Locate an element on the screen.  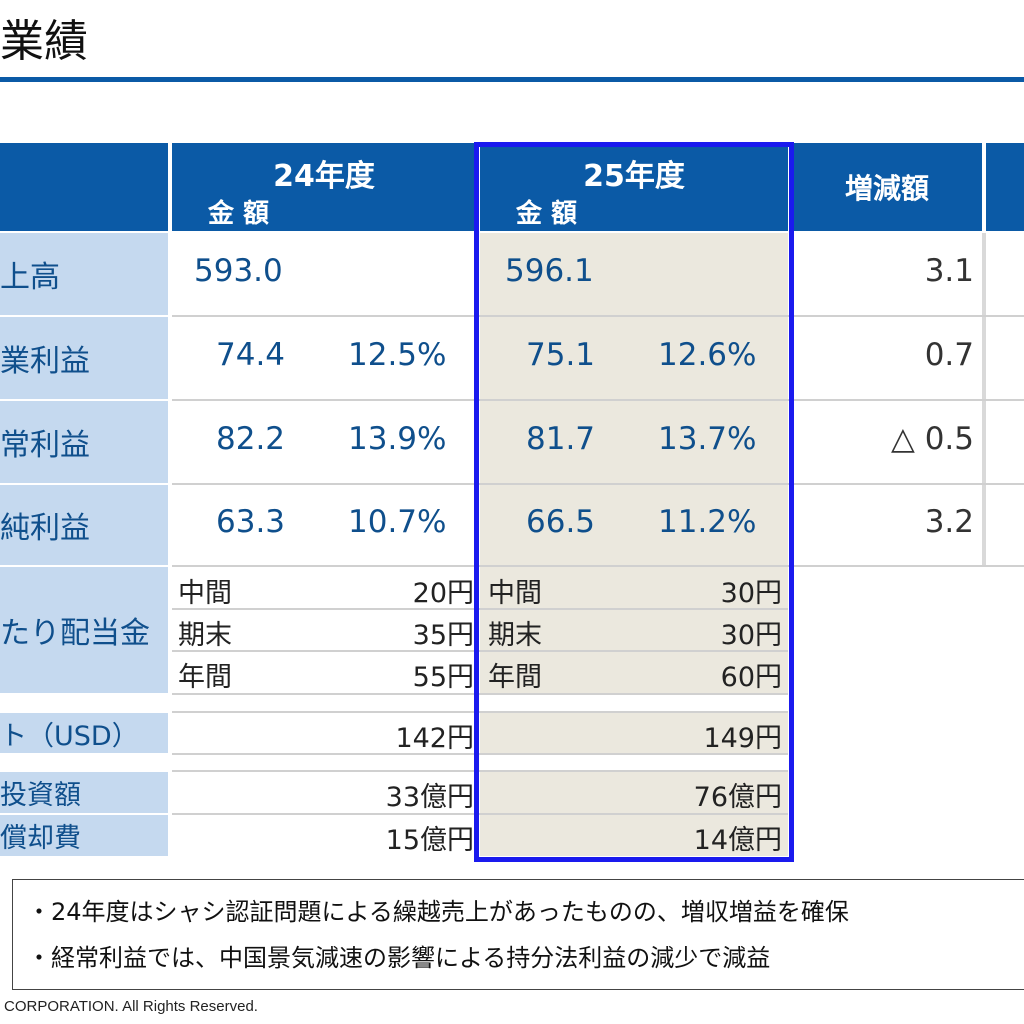
fy24-ordinary-amount: 82.2 is located at coordinates (251, 439).